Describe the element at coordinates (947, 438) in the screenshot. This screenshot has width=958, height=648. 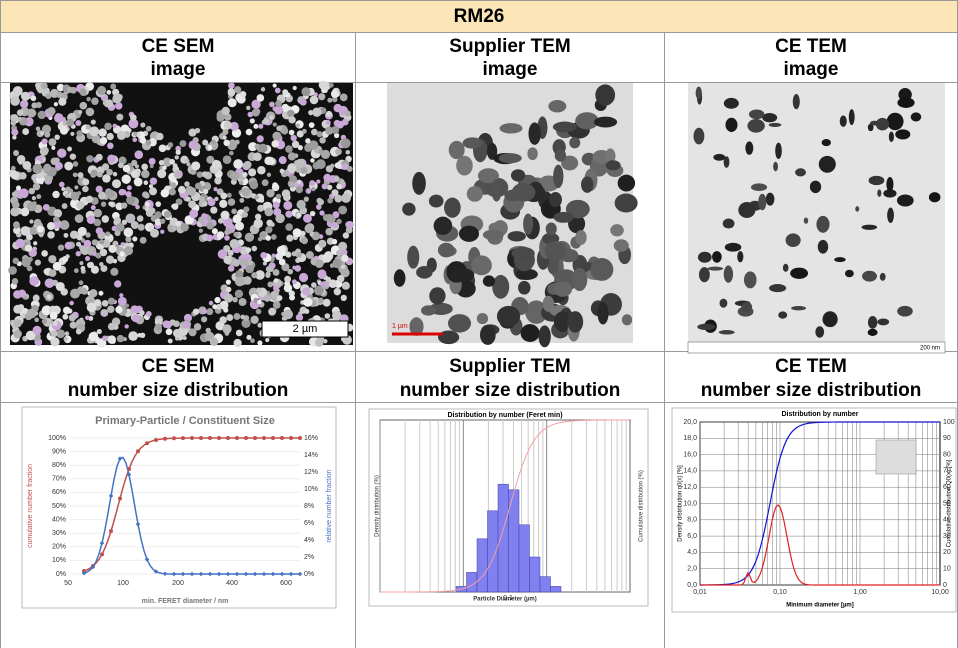
I see `y2-tick-label: 90` at that location.